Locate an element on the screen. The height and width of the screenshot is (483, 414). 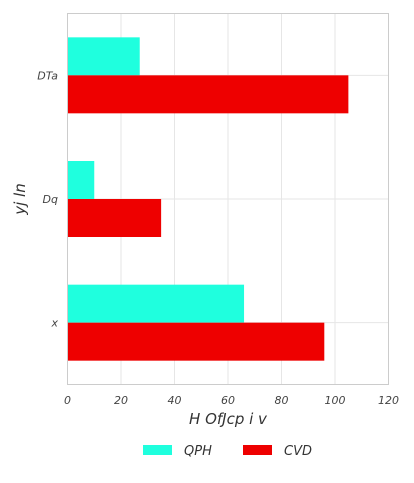
bar-qph-dta is located at coordinates (103, 56).